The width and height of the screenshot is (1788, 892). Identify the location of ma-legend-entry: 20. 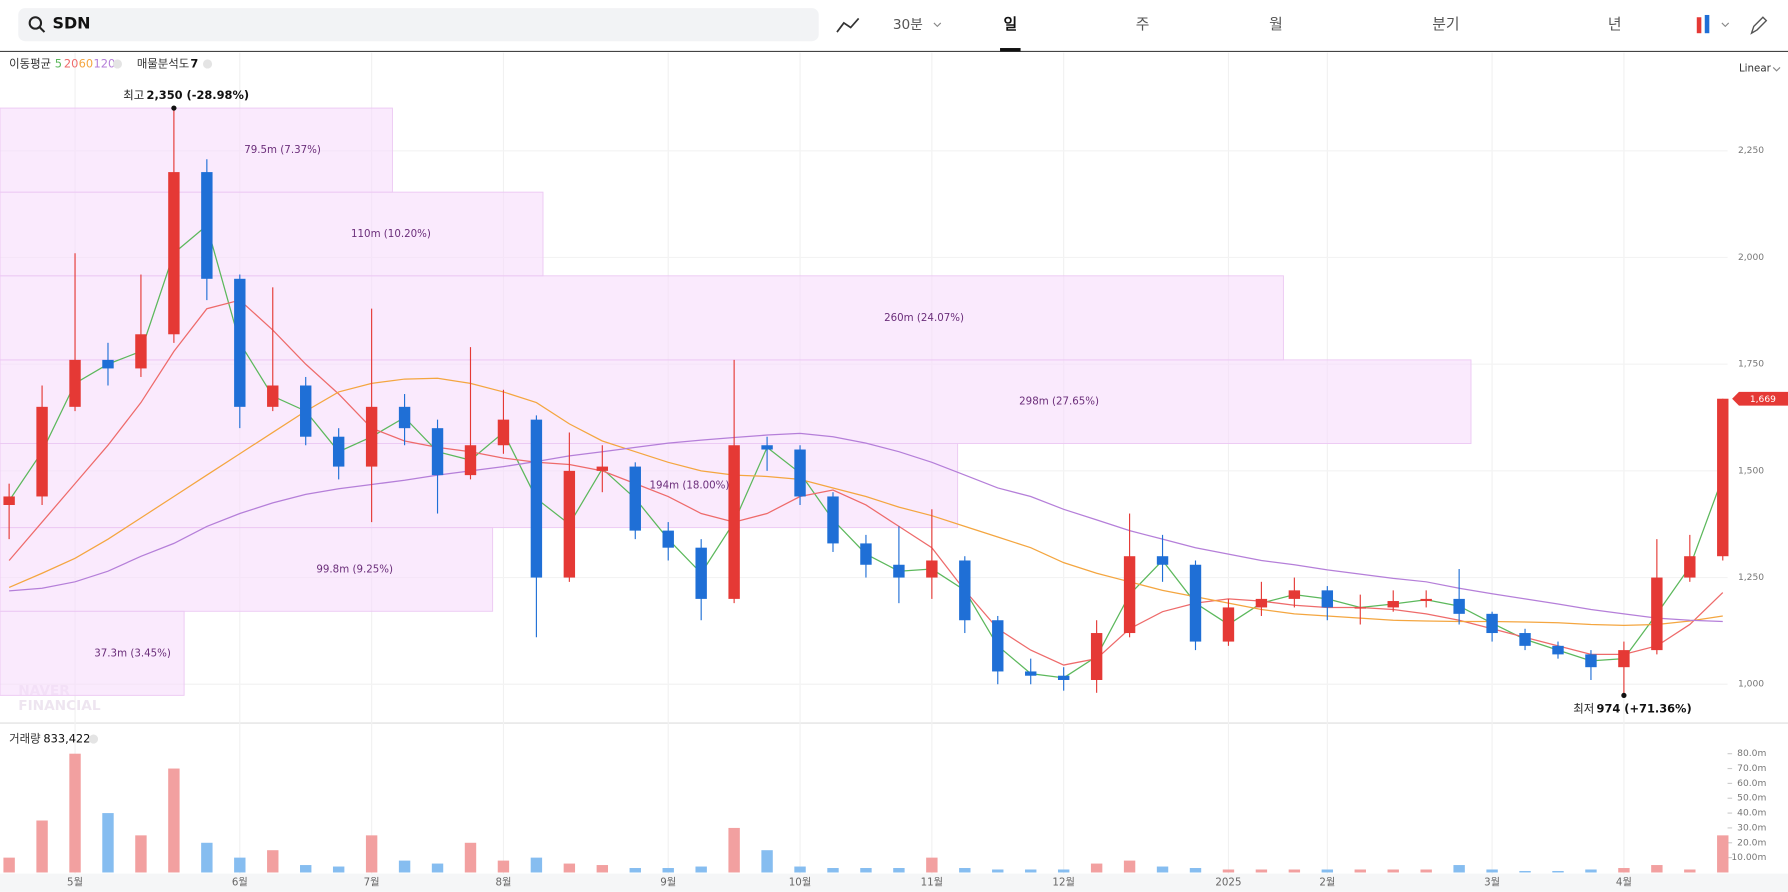
(71, 63).